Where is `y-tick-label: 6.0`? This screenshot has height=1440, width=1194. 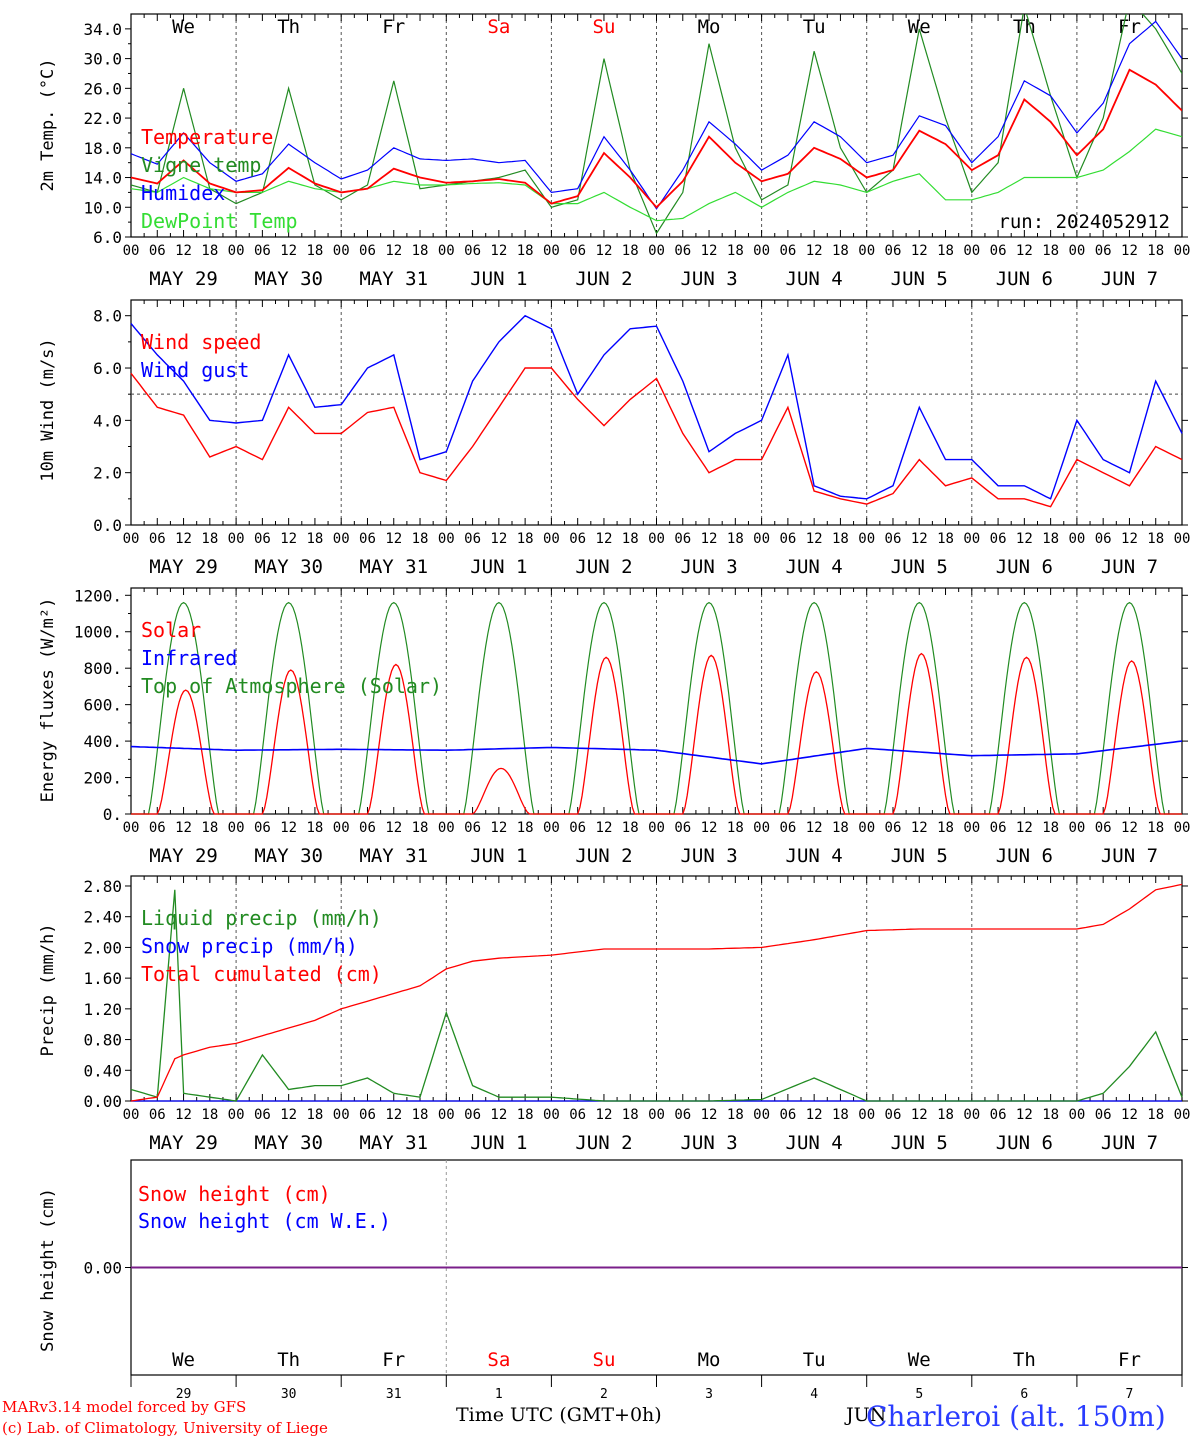
y-tick-label: 6.0 is located at coordinates (107, 237).